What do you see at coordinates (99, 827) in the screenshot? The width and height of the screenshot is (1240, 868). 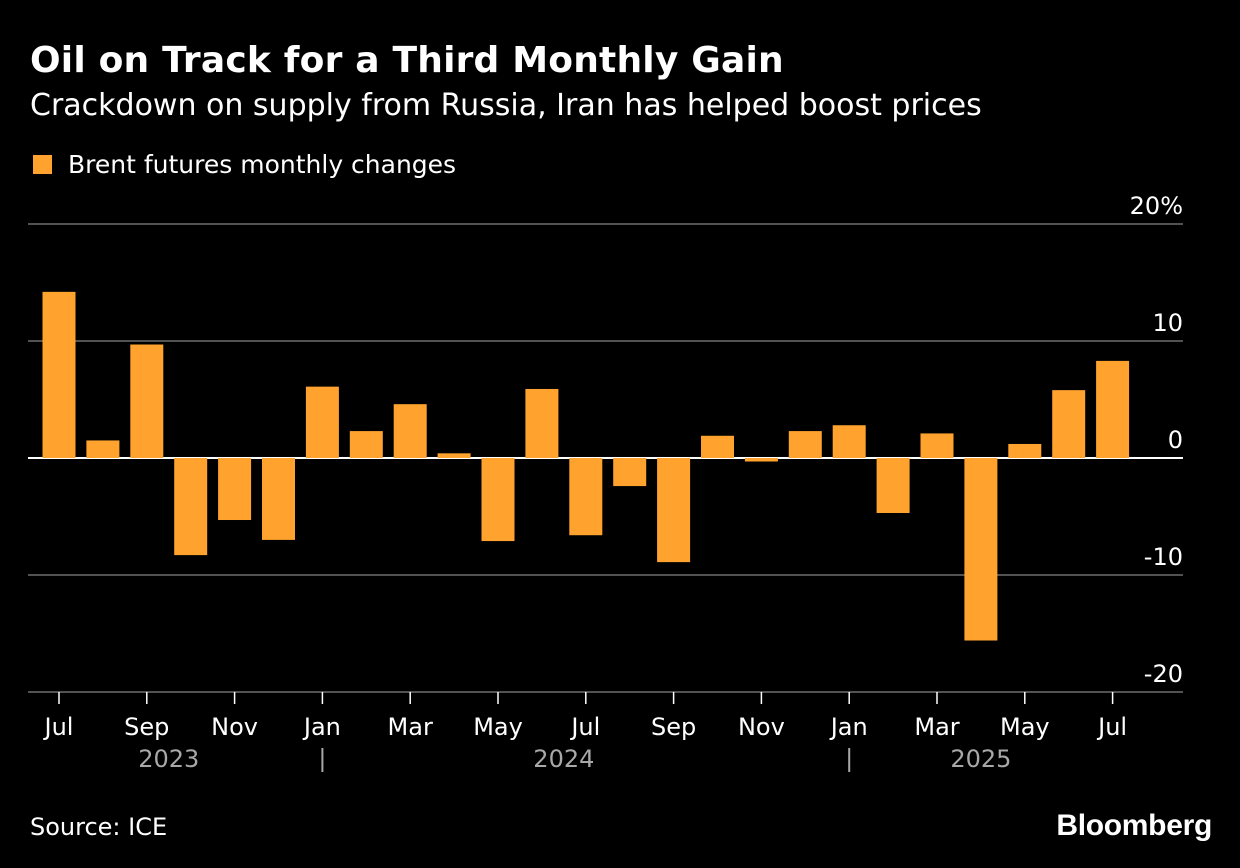 I see `source-note: Source: ICE` at bounding box center [99, 827].